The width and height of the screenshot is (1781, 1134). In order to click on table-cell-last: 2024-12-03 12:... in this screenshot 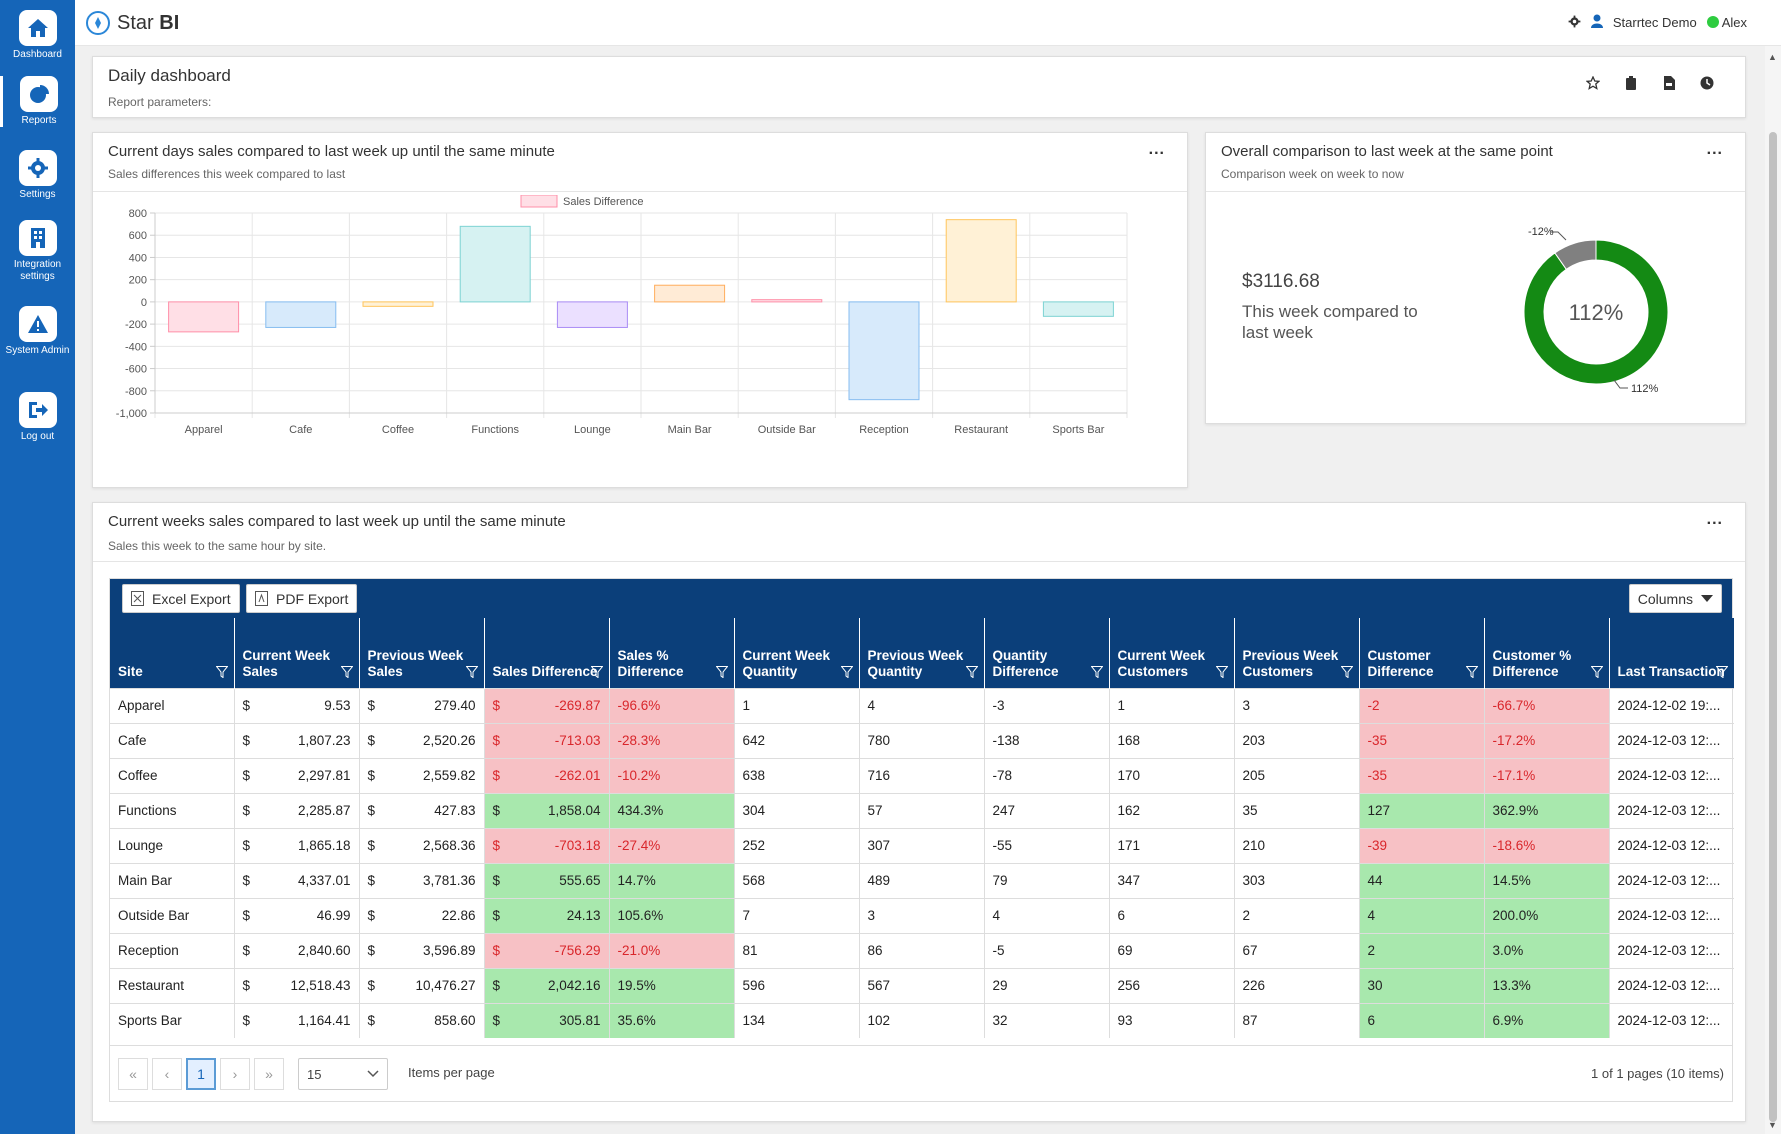, I will do `click(1671, 950)`.